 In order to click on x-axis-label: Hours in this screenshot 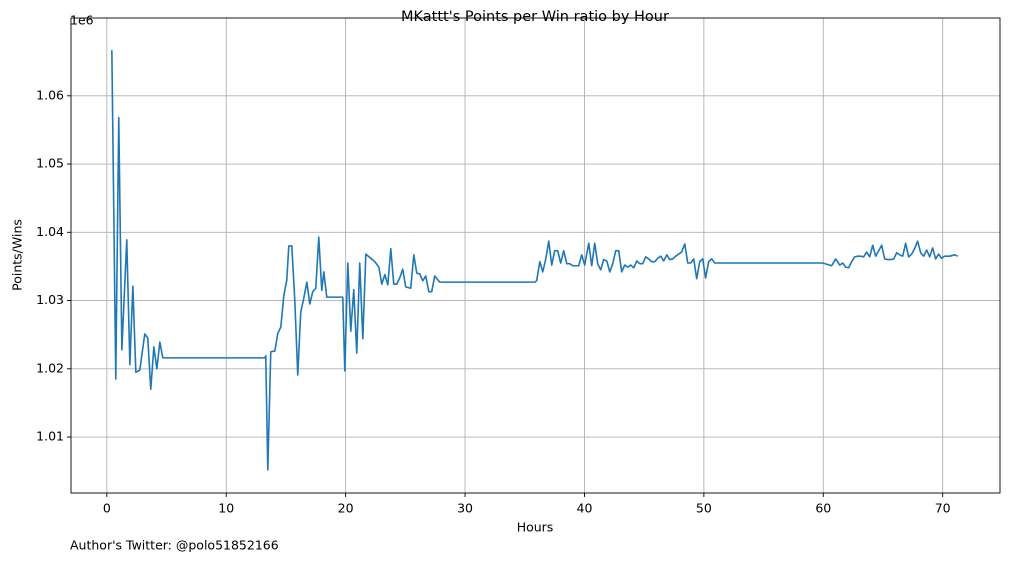, I will do `click(535, 527)`.